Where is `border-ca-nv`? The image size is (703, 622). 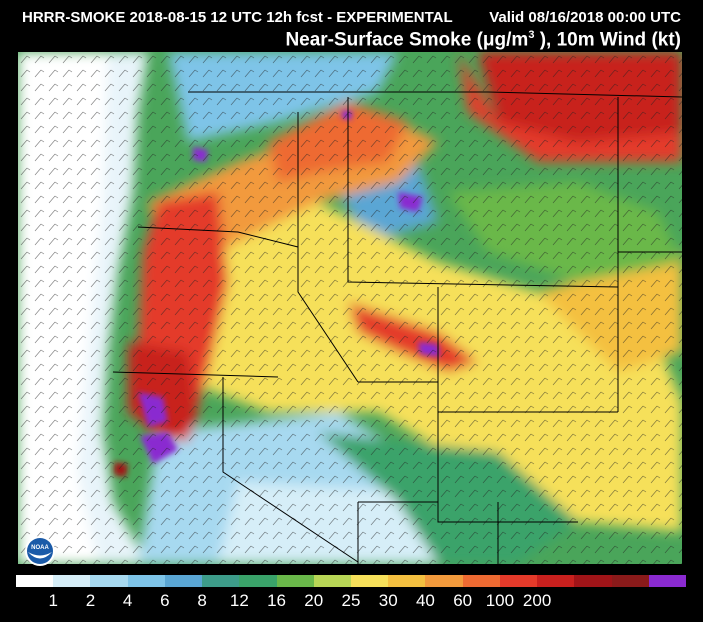
border-ca-nv is located at coordinates (290, 470).